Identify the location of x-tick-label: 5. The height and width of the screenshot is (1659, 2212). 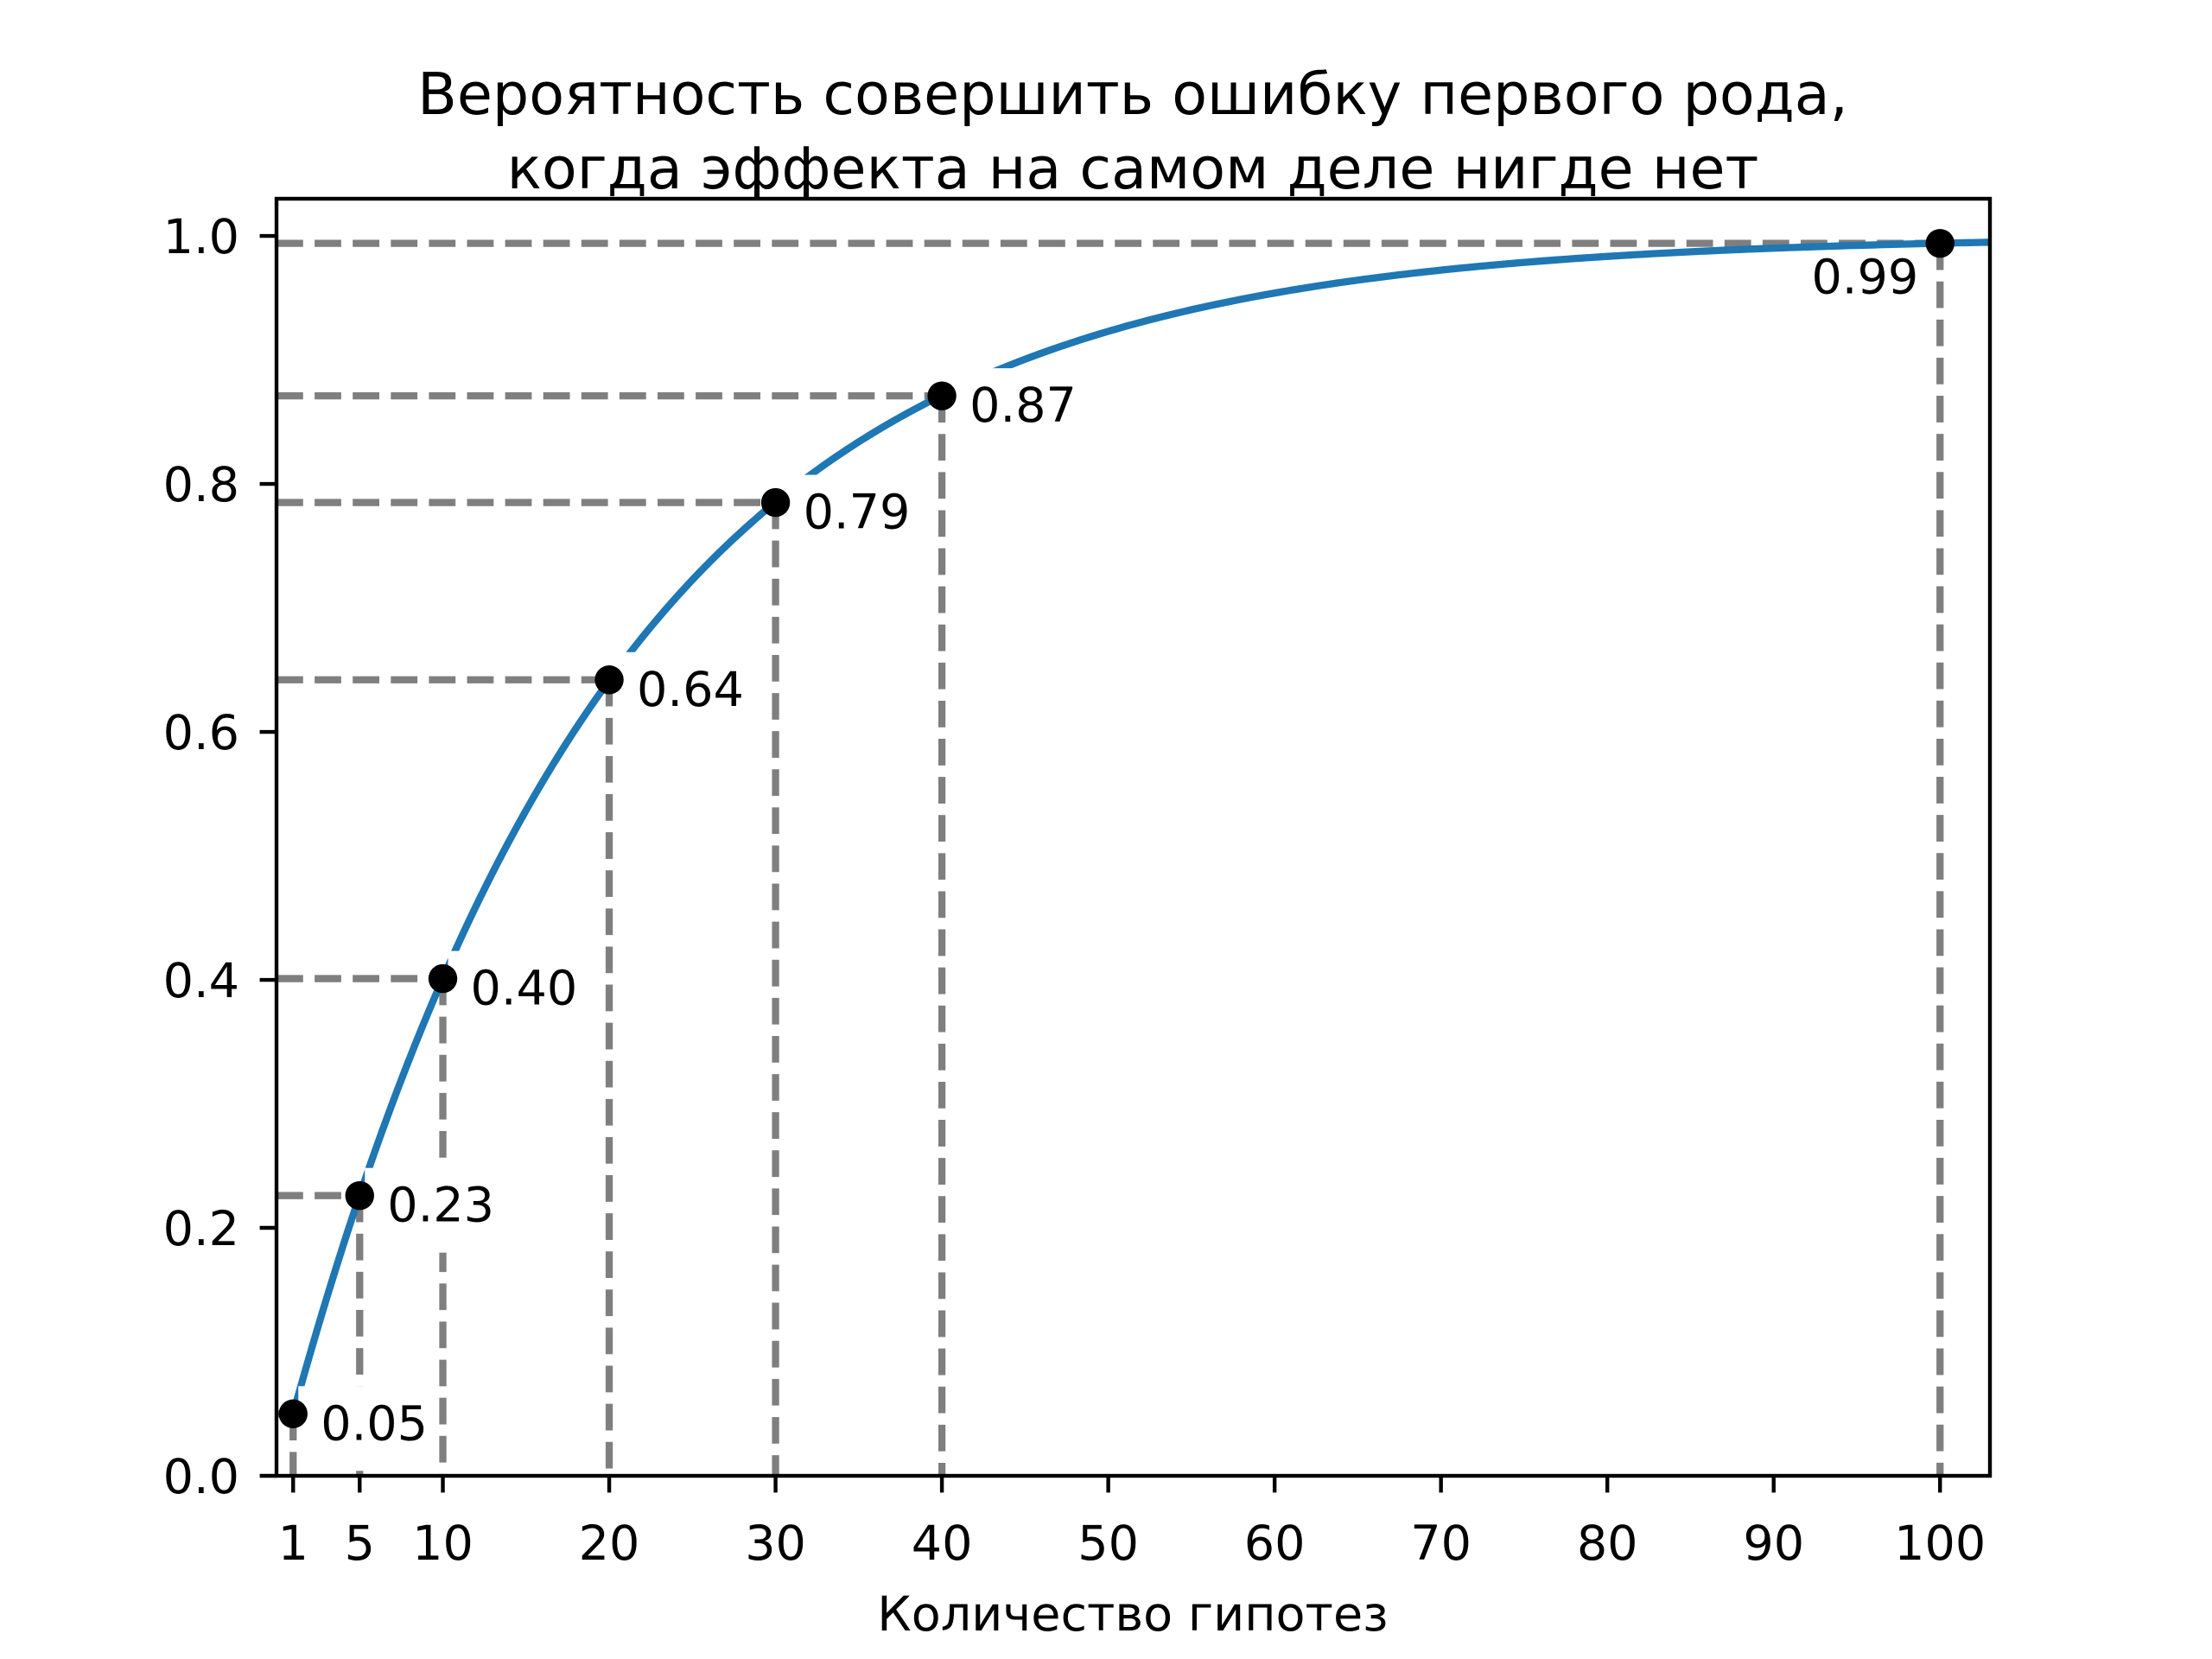
(360, 1544).